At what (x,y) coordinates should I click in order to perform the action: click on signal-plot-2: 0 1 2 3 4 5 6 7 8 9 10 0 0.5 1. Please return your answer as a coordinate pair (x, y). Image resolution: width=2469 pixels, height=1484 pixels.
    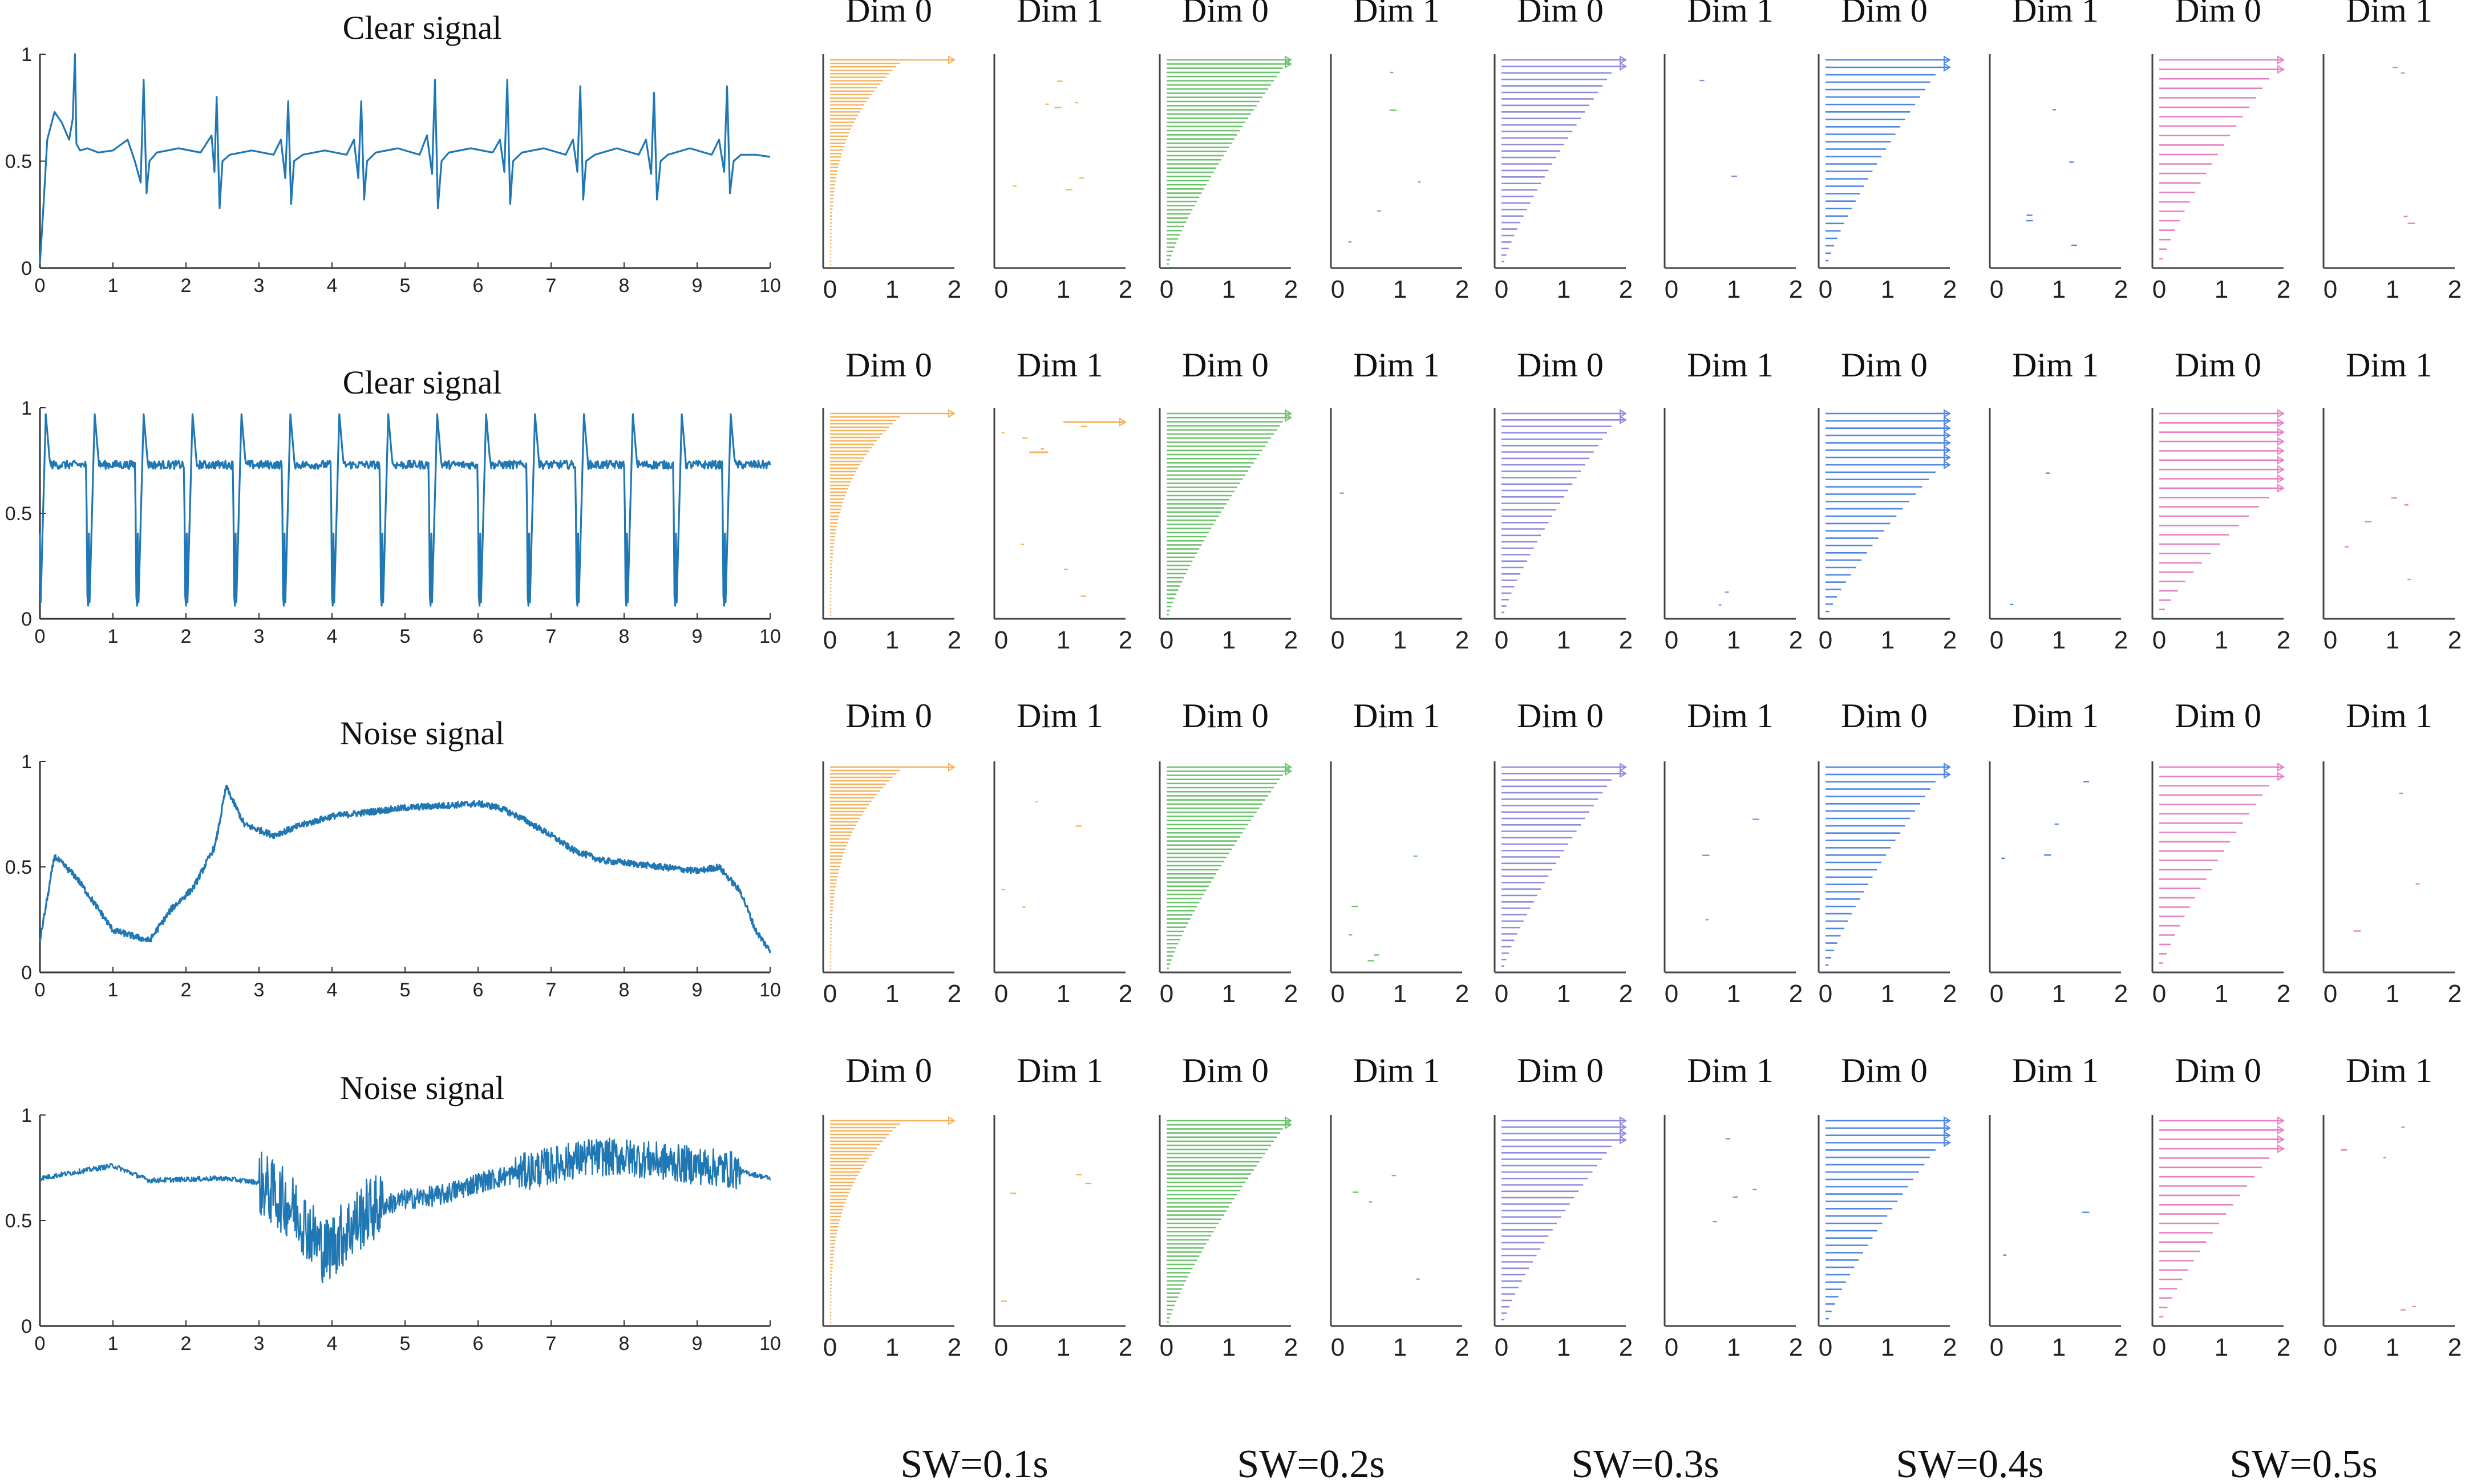
    Looking at the image, I should click on (393, 522).